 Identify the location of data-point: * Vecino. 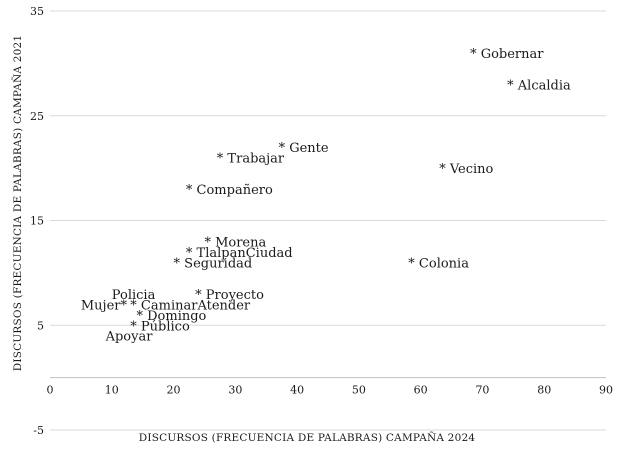
(466, 169).